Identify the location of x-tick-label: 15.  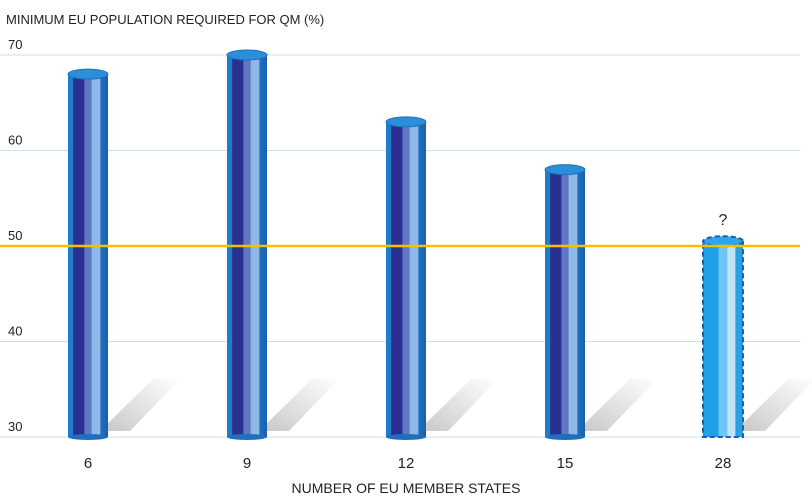
(565, 463).